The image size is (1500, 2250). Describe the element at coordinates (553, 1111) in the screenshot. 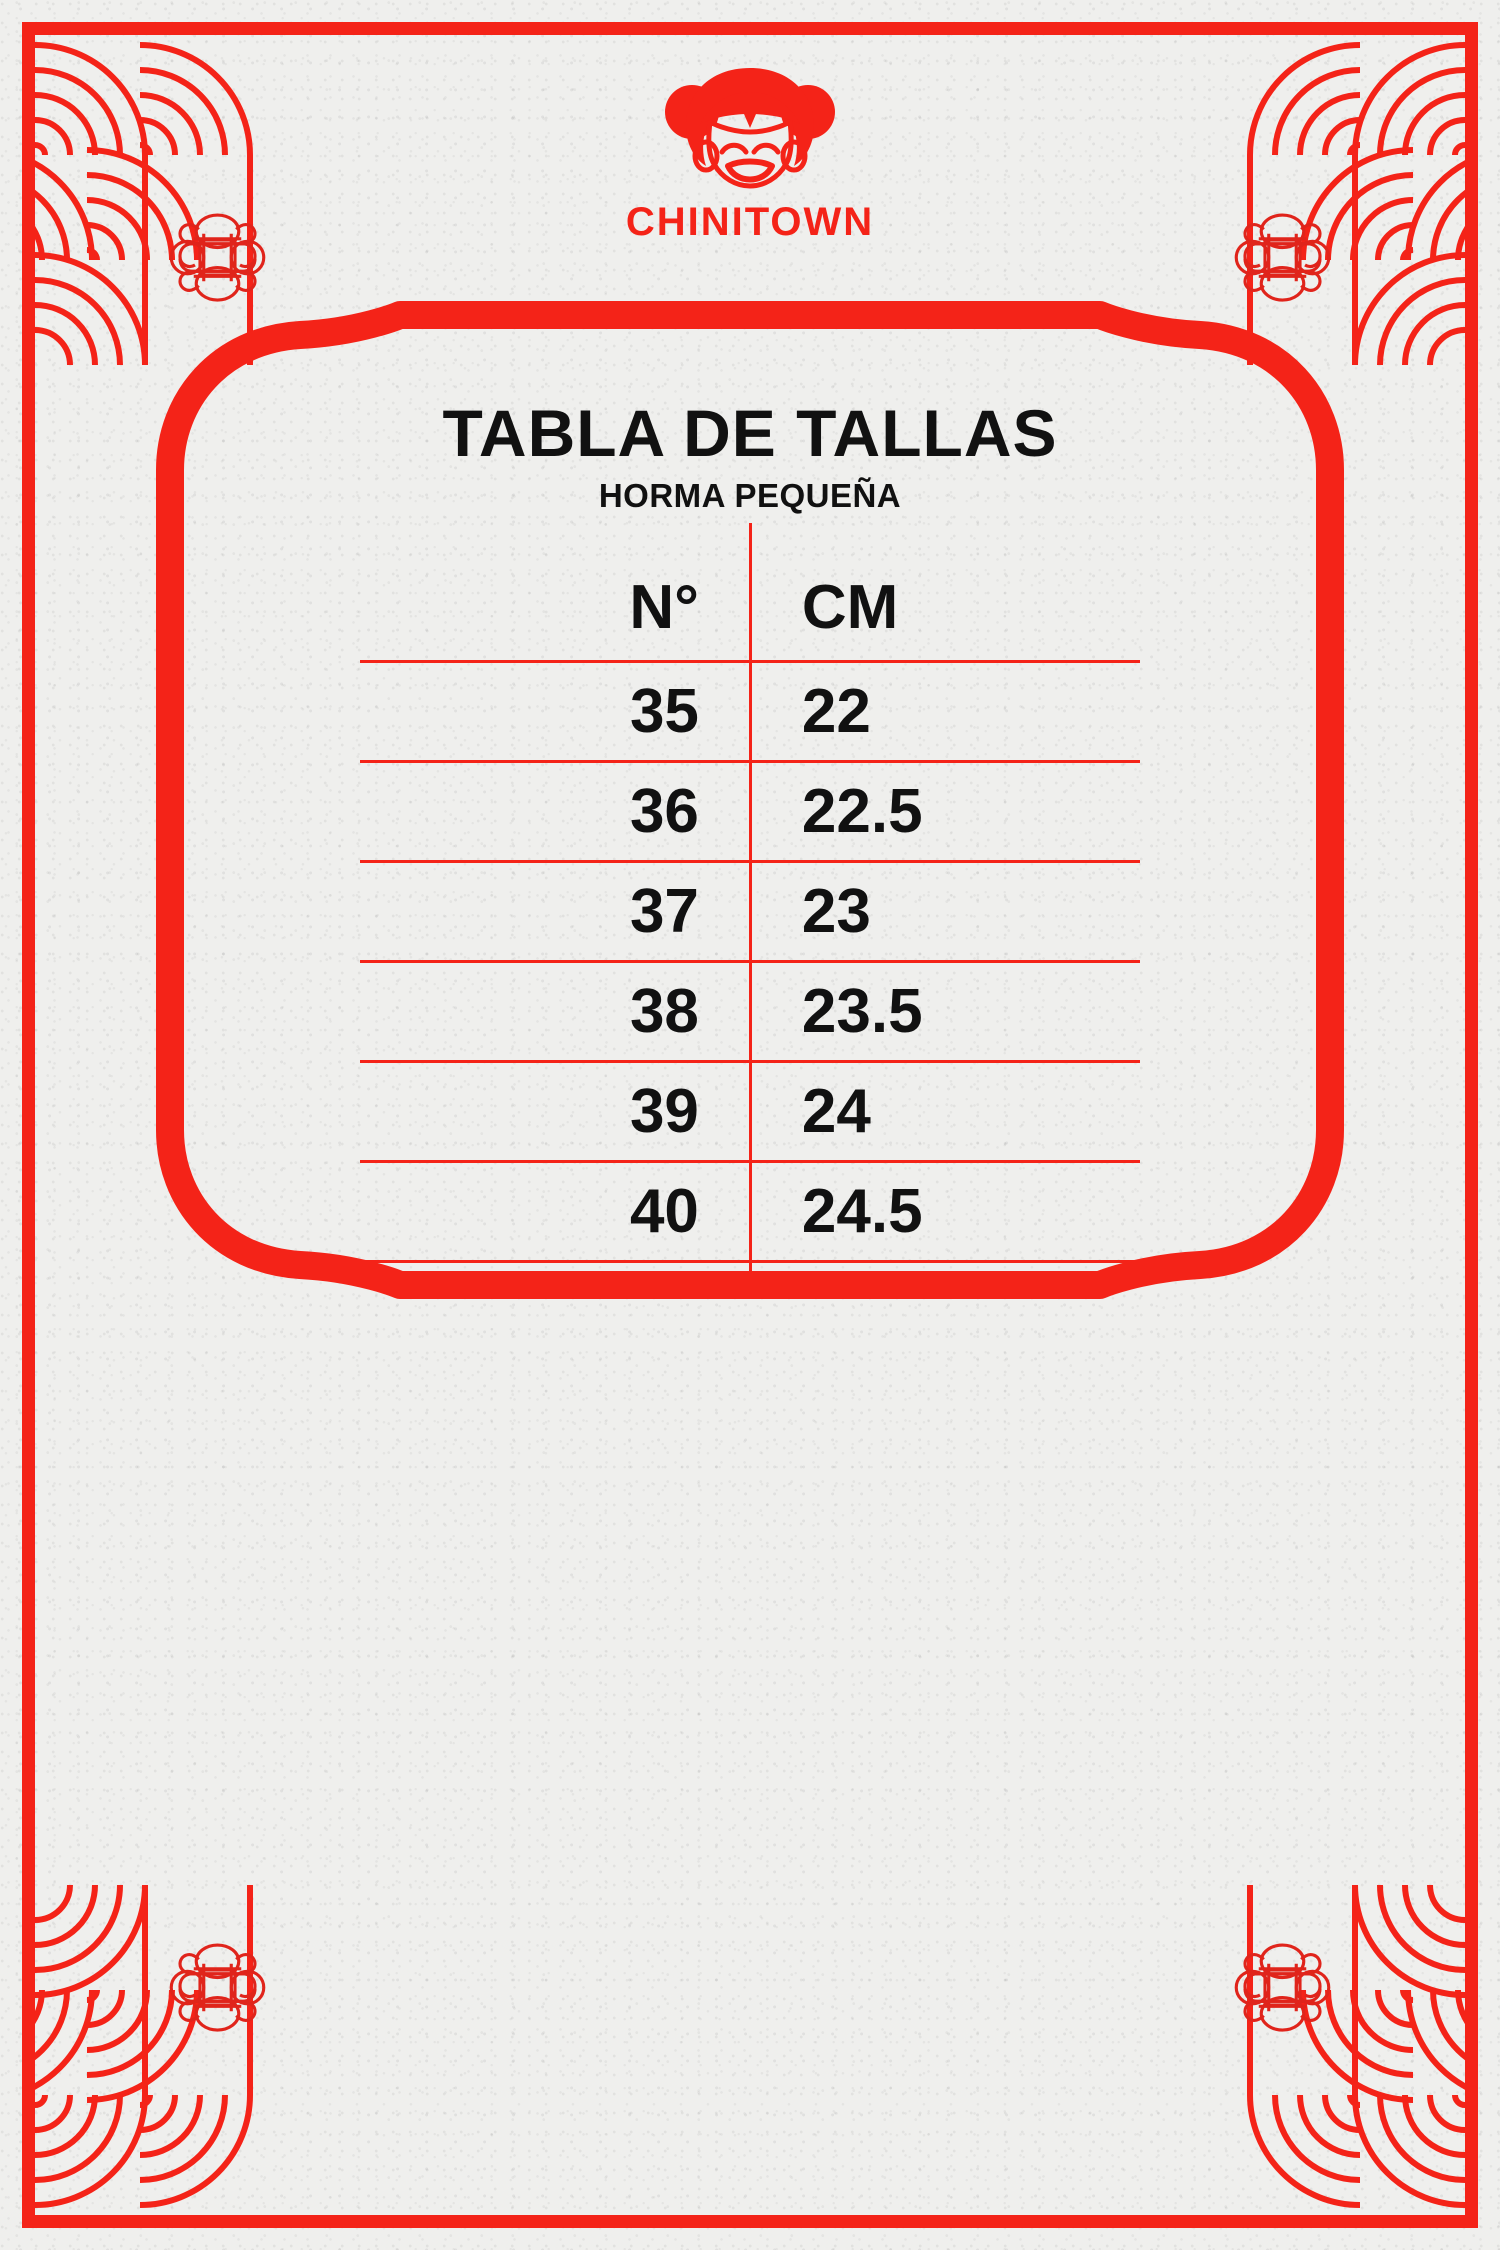

I see `cell-size-number: 39` at that location.